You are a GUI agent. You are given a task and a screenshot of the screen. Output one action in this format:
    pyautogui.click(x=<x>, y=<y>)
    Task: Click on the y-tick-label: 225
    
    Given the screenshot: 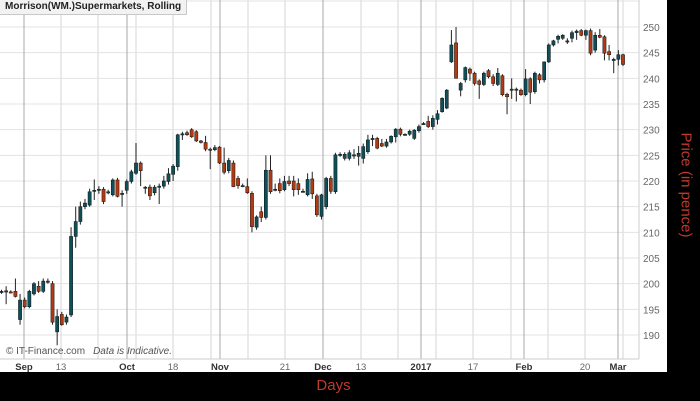 What is the action you would take?
    pyautogui.click(x=651, y=156)
    